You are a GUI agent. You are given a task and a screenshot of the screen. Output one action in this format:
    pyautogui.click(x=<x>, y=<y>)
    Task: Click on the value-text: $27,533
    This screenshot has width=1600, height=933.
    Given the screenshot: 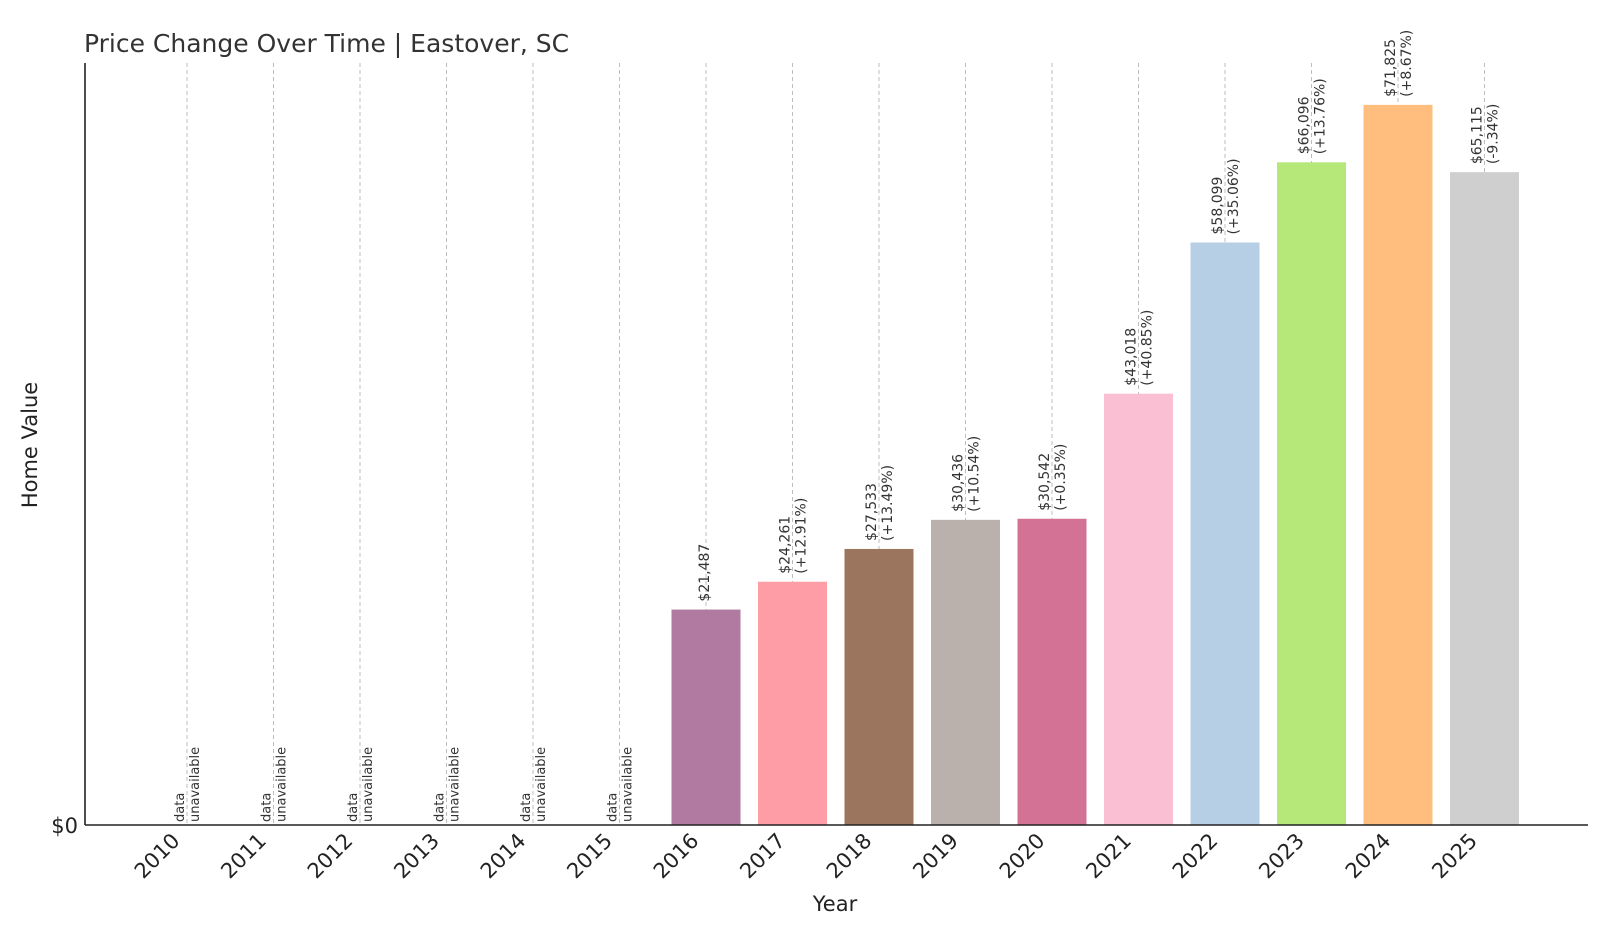 What is the action you would take?
    pyautogui.click(x=872, y=512)
    